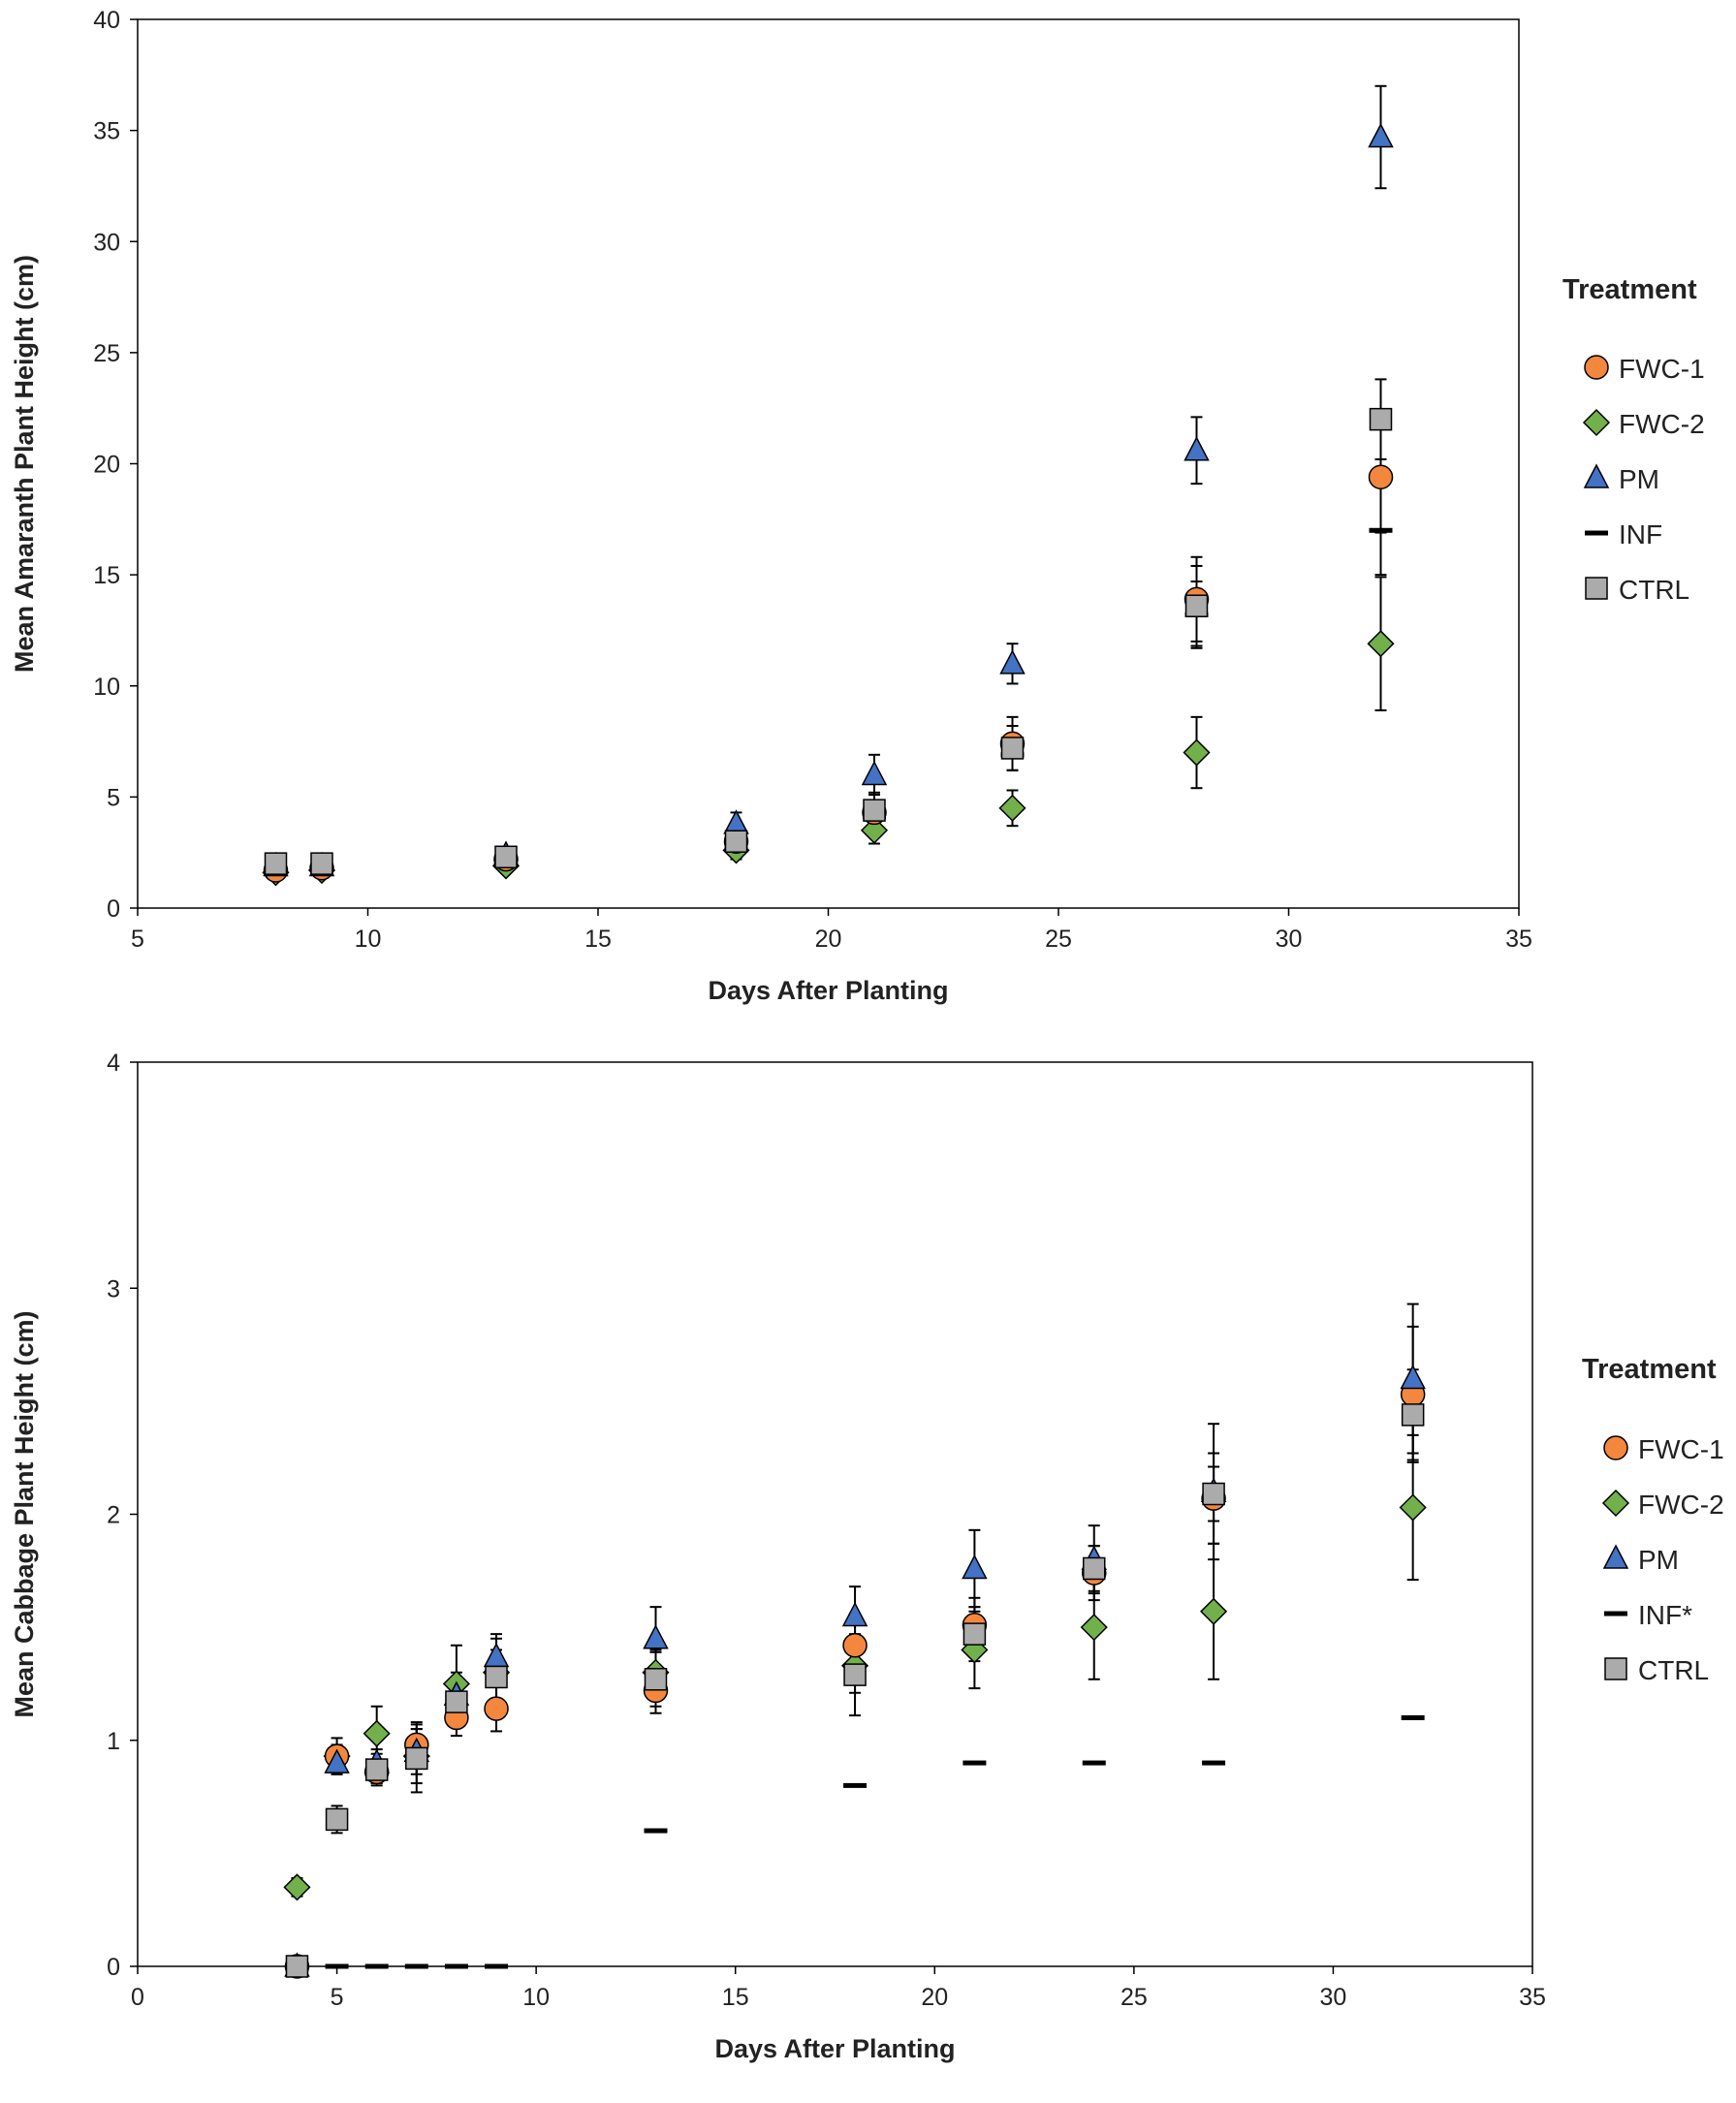 This screenshot has height=2103, width=1736. I want to click on legend-title: Treatment, so click(1649, 1369).